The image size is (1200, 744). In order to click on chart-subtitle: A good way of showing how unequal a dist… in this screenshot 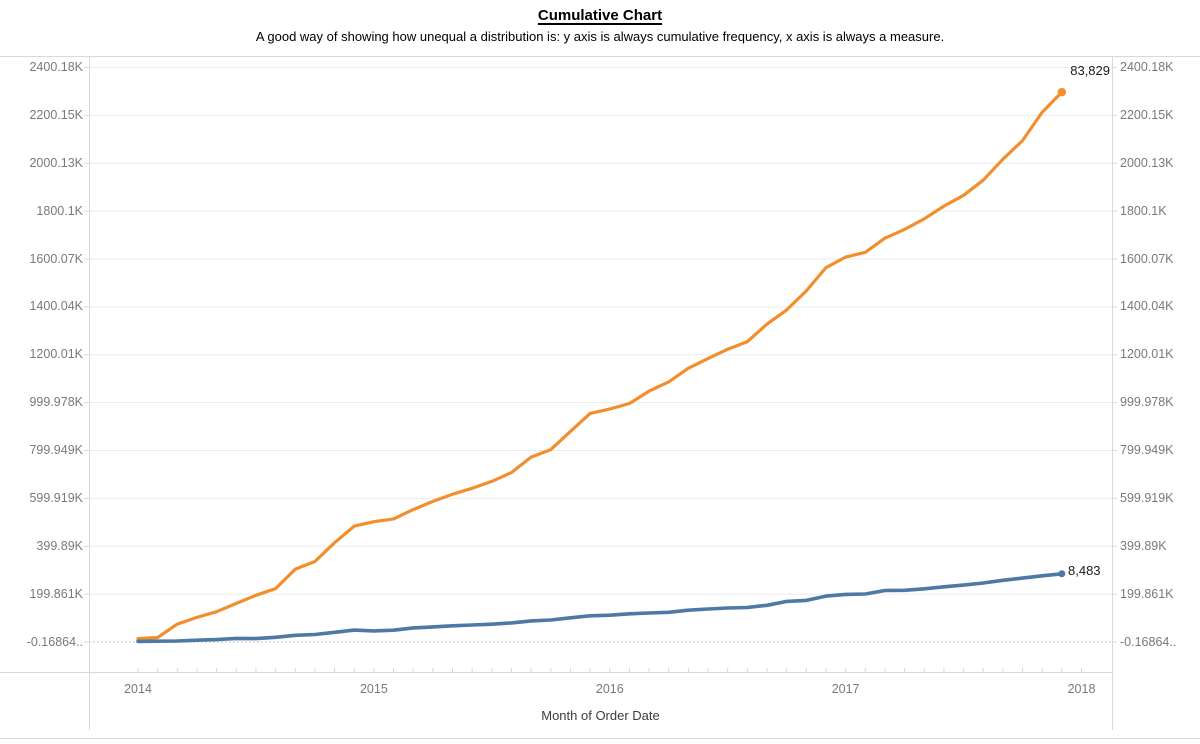, I will do `click(600, 36)`.